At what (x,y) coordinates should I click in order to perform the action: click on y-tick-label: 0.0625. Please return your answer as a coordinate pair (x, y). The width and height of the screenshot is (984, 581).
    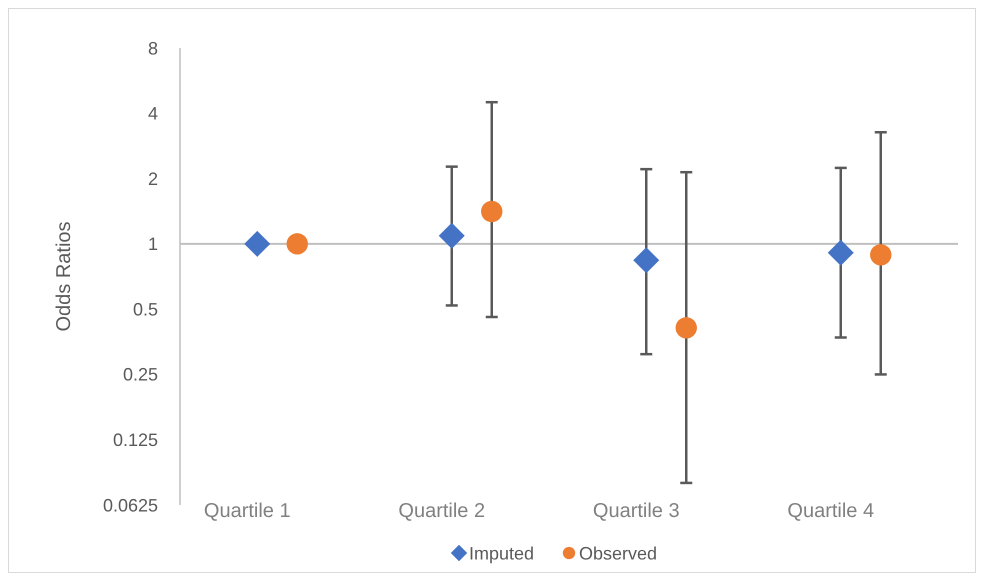
    Looking at the image, I should click on (130, 505).